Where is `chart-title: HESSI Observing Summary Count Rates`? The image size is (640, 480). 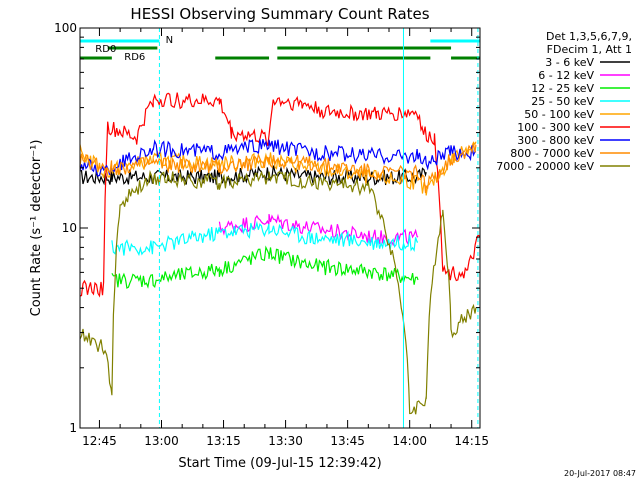
chart-title: HESSI Observing Summary Count Rates is located at coordinates (279, 14).